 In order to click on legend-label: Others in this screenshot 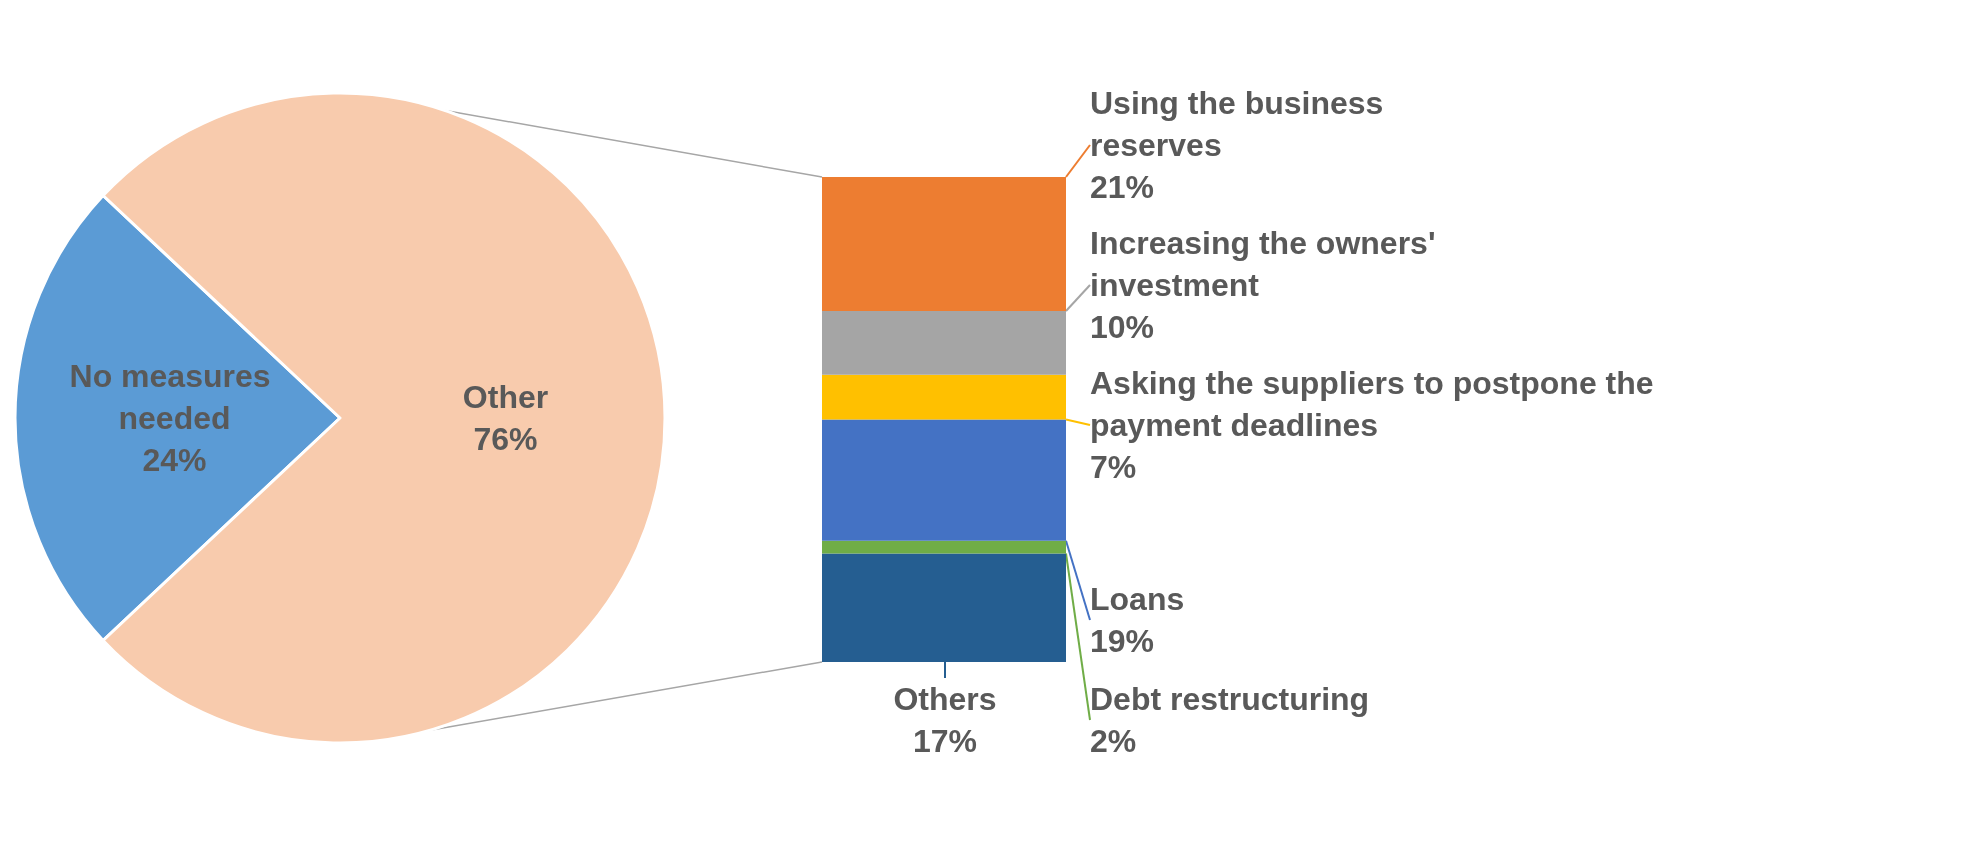, I will do `click(945, 699)`.